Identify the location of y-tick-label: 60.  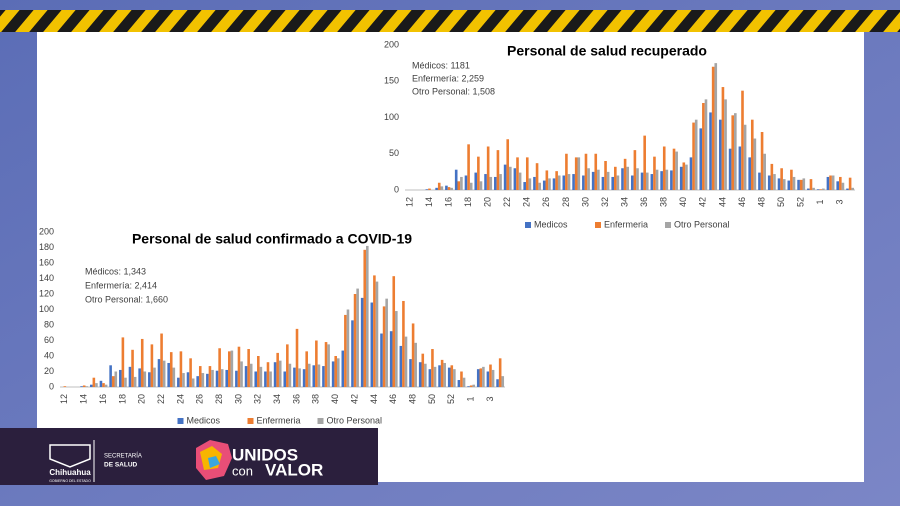
(49, 340).